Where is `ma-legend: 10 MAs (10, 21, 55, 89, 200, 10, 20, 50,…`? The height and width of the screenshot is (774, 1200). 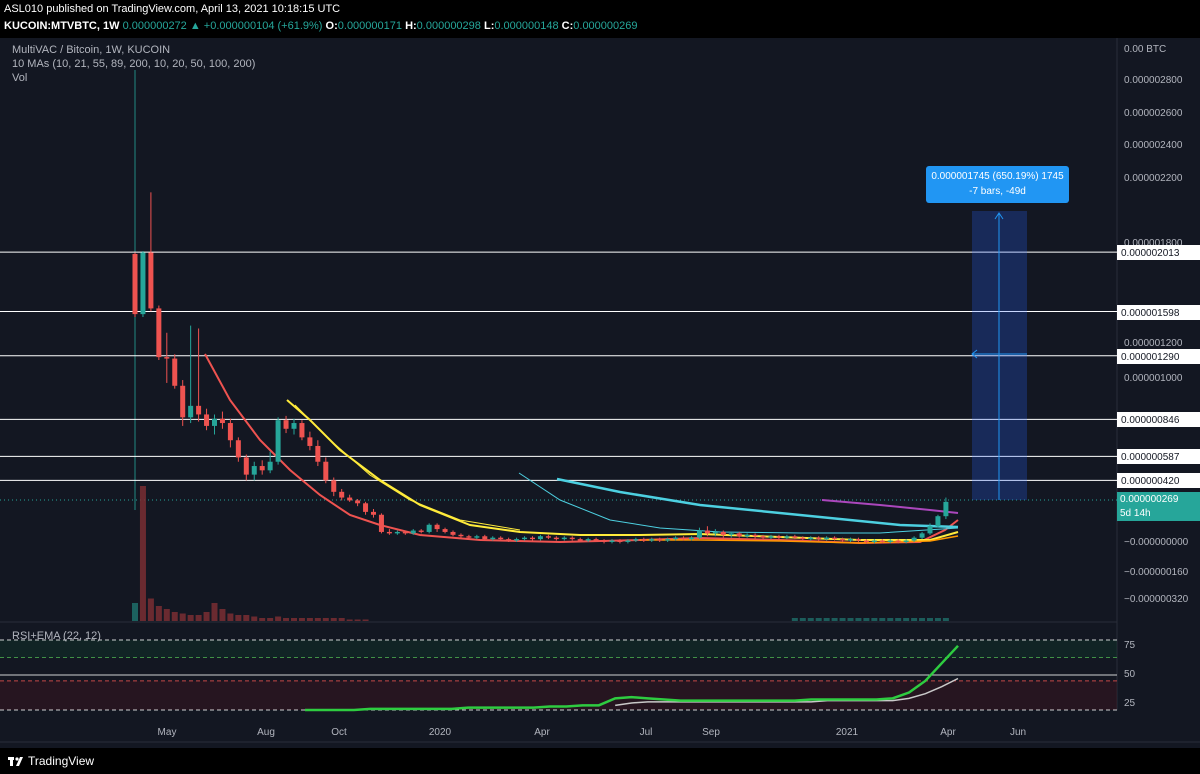
ma-legend: 10 MAs (10, 21, 55, 89, 200, 10, 20, 50,… is located at coordinates (134, 64).